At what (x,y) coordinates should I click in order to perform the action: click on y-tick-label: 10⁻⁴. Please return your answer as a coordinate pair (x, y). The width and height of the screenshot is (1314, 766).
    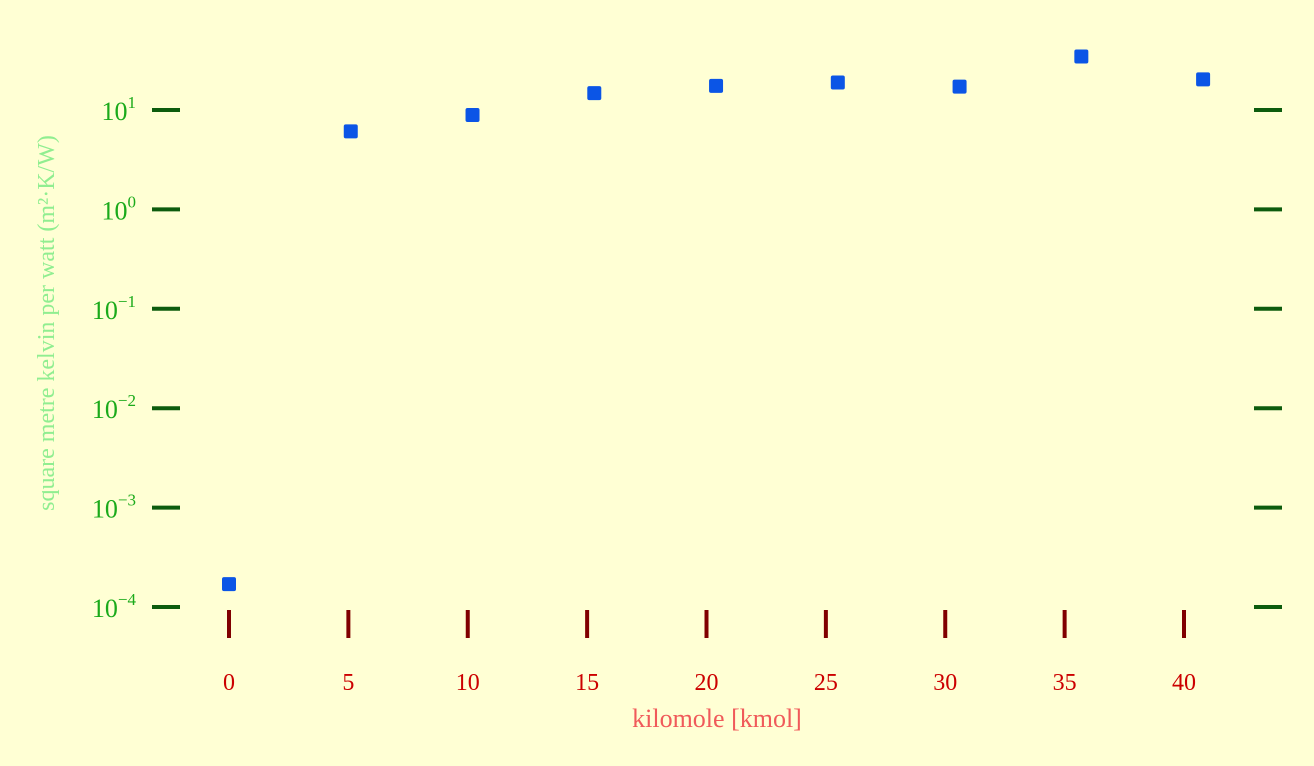
    Looking at the image, I should click on (114, 606).